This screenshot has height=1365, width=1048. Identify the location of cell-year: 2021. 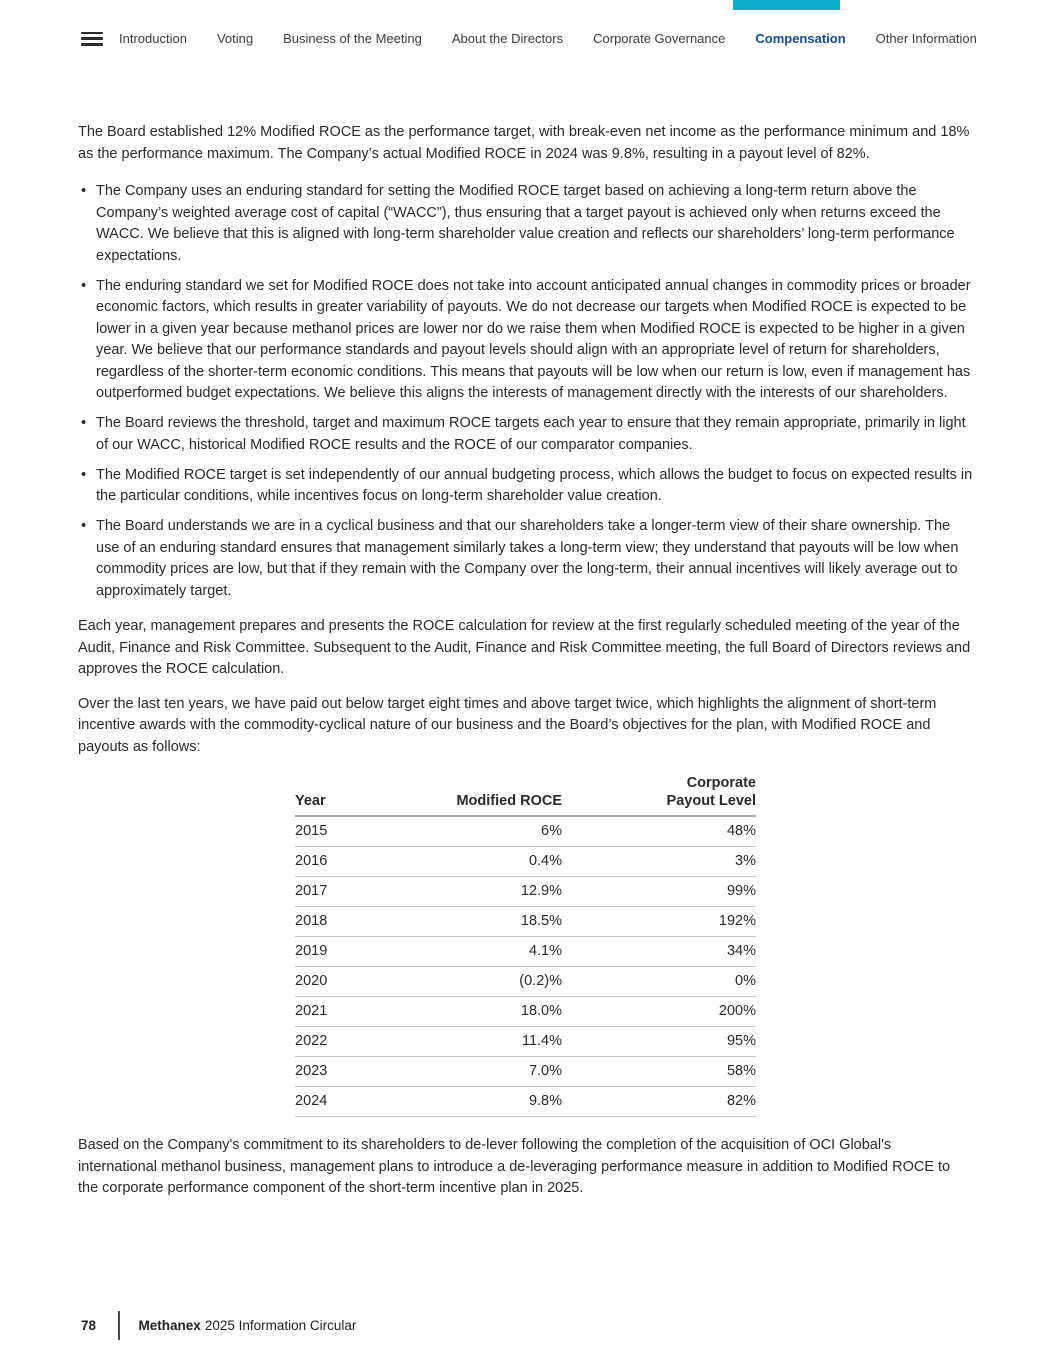
(342, 1011).